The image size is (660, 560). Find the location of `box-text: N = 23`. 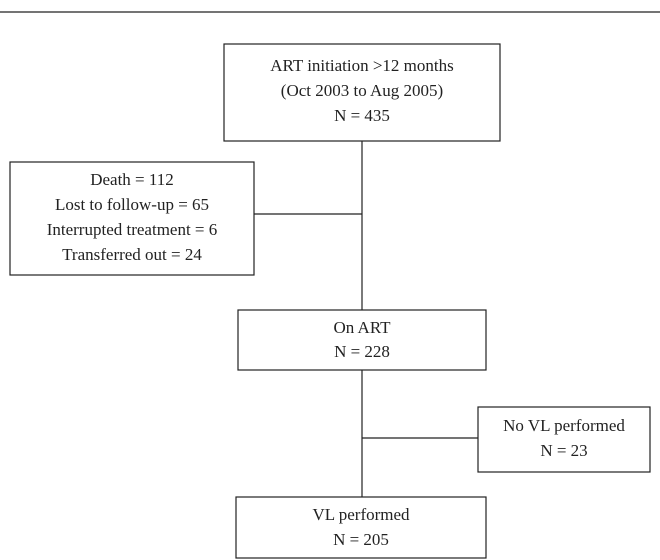

box-text: N = 23 is located at coordinates (563, 450).